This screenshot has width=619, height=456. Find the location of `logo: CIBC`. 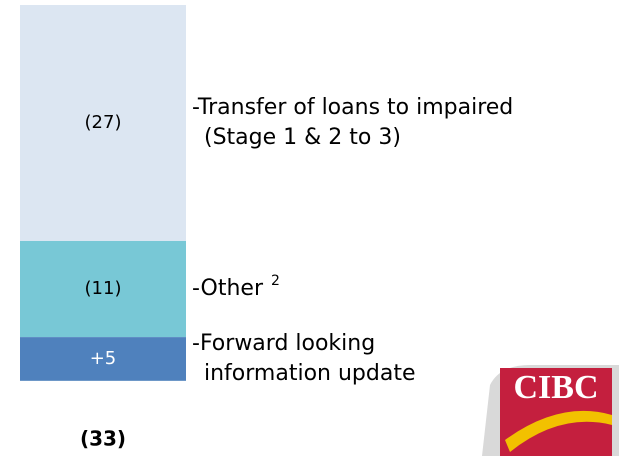

logo: CIBC is located at coordinates (550, 410).